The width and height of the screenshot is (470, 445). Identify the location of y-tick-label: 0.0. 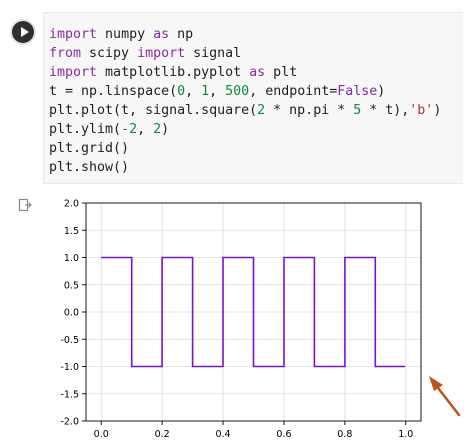
(71, 313).